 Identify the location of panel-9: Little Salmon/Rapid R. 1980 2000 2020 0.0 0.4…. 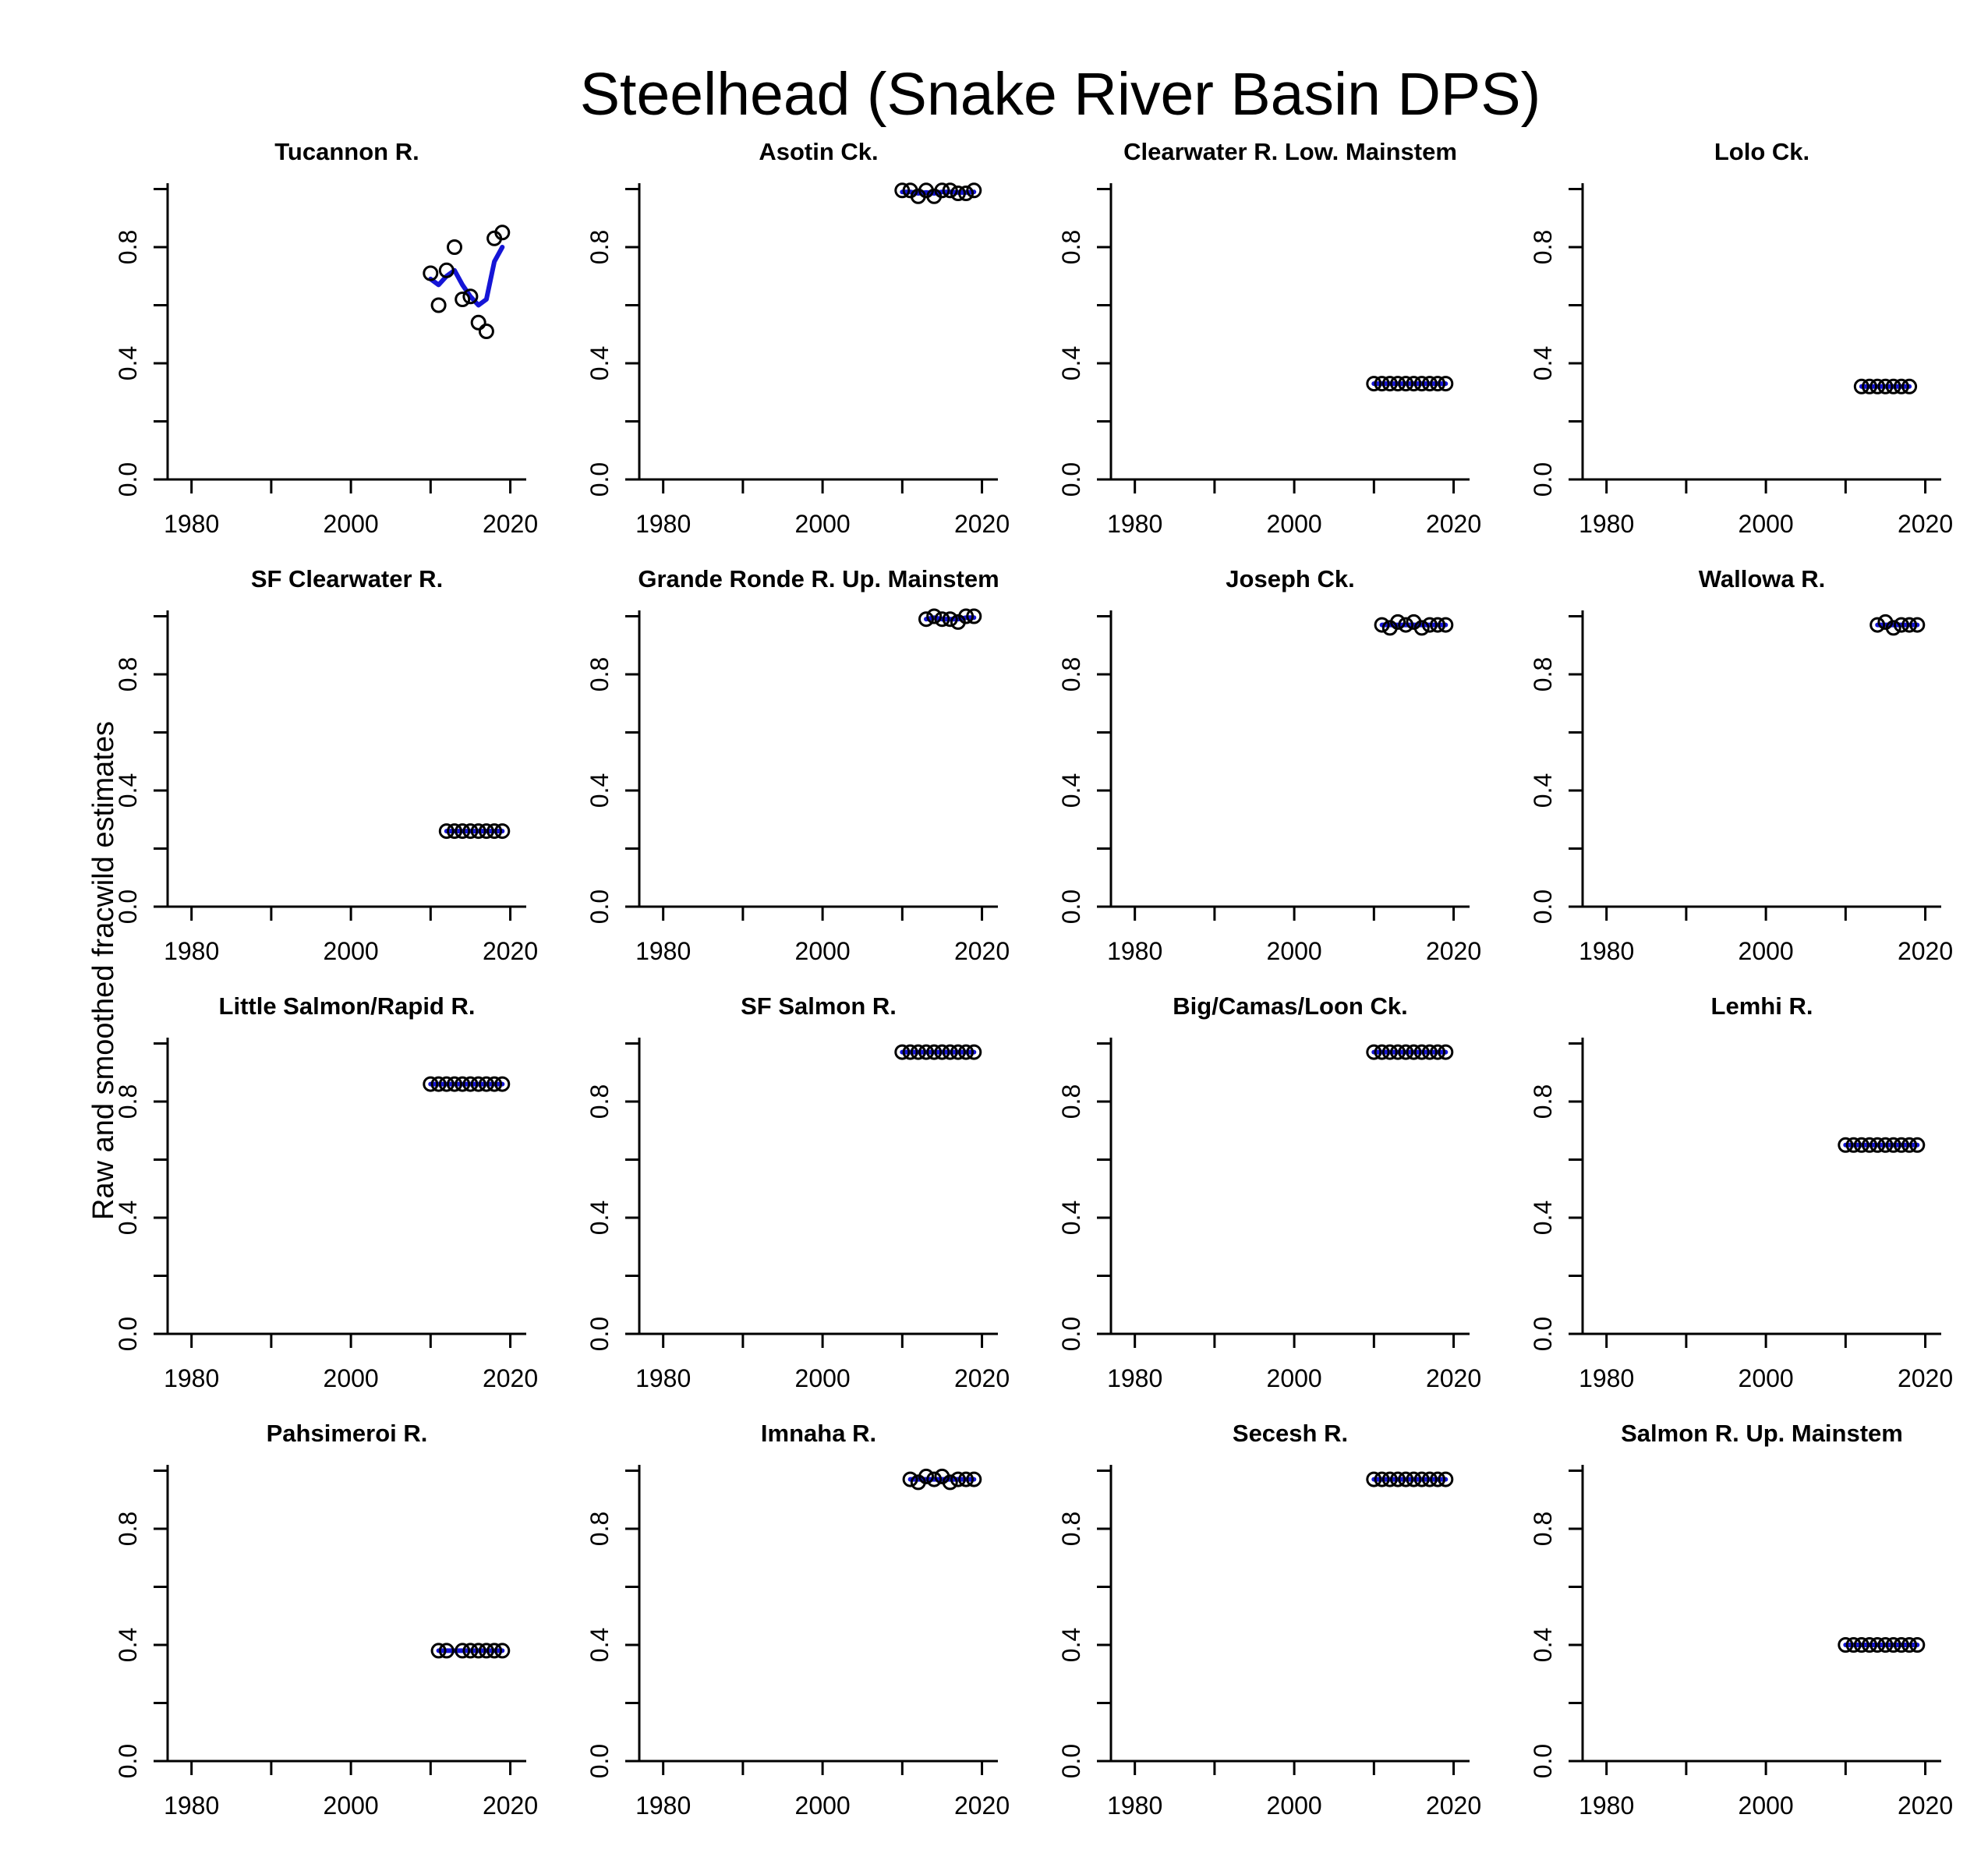
(326, 1192).